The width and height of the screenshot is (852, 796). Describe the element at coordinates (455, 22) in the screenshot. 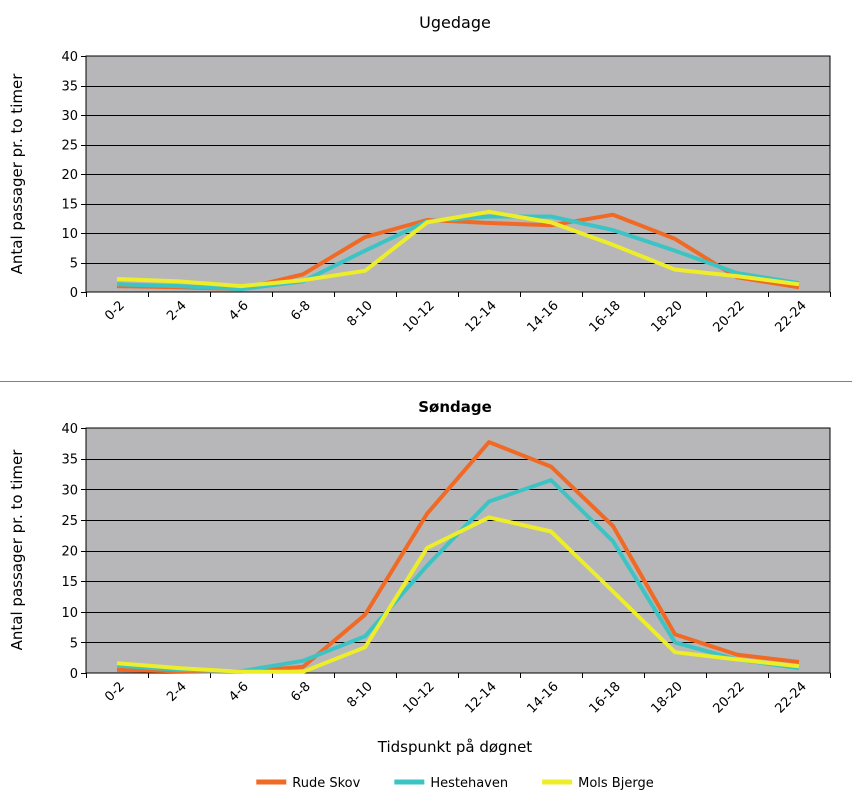

I see `chart-title-weekdays: Ugedage` at that location.